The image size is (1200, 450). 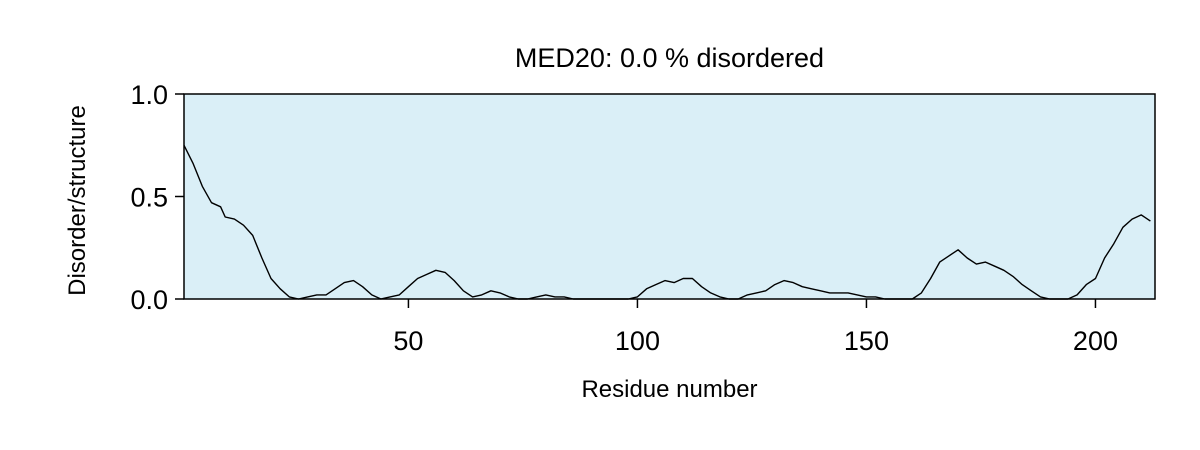 I want to click on y-tick-label: 1.0, so click(x=149, y=95).